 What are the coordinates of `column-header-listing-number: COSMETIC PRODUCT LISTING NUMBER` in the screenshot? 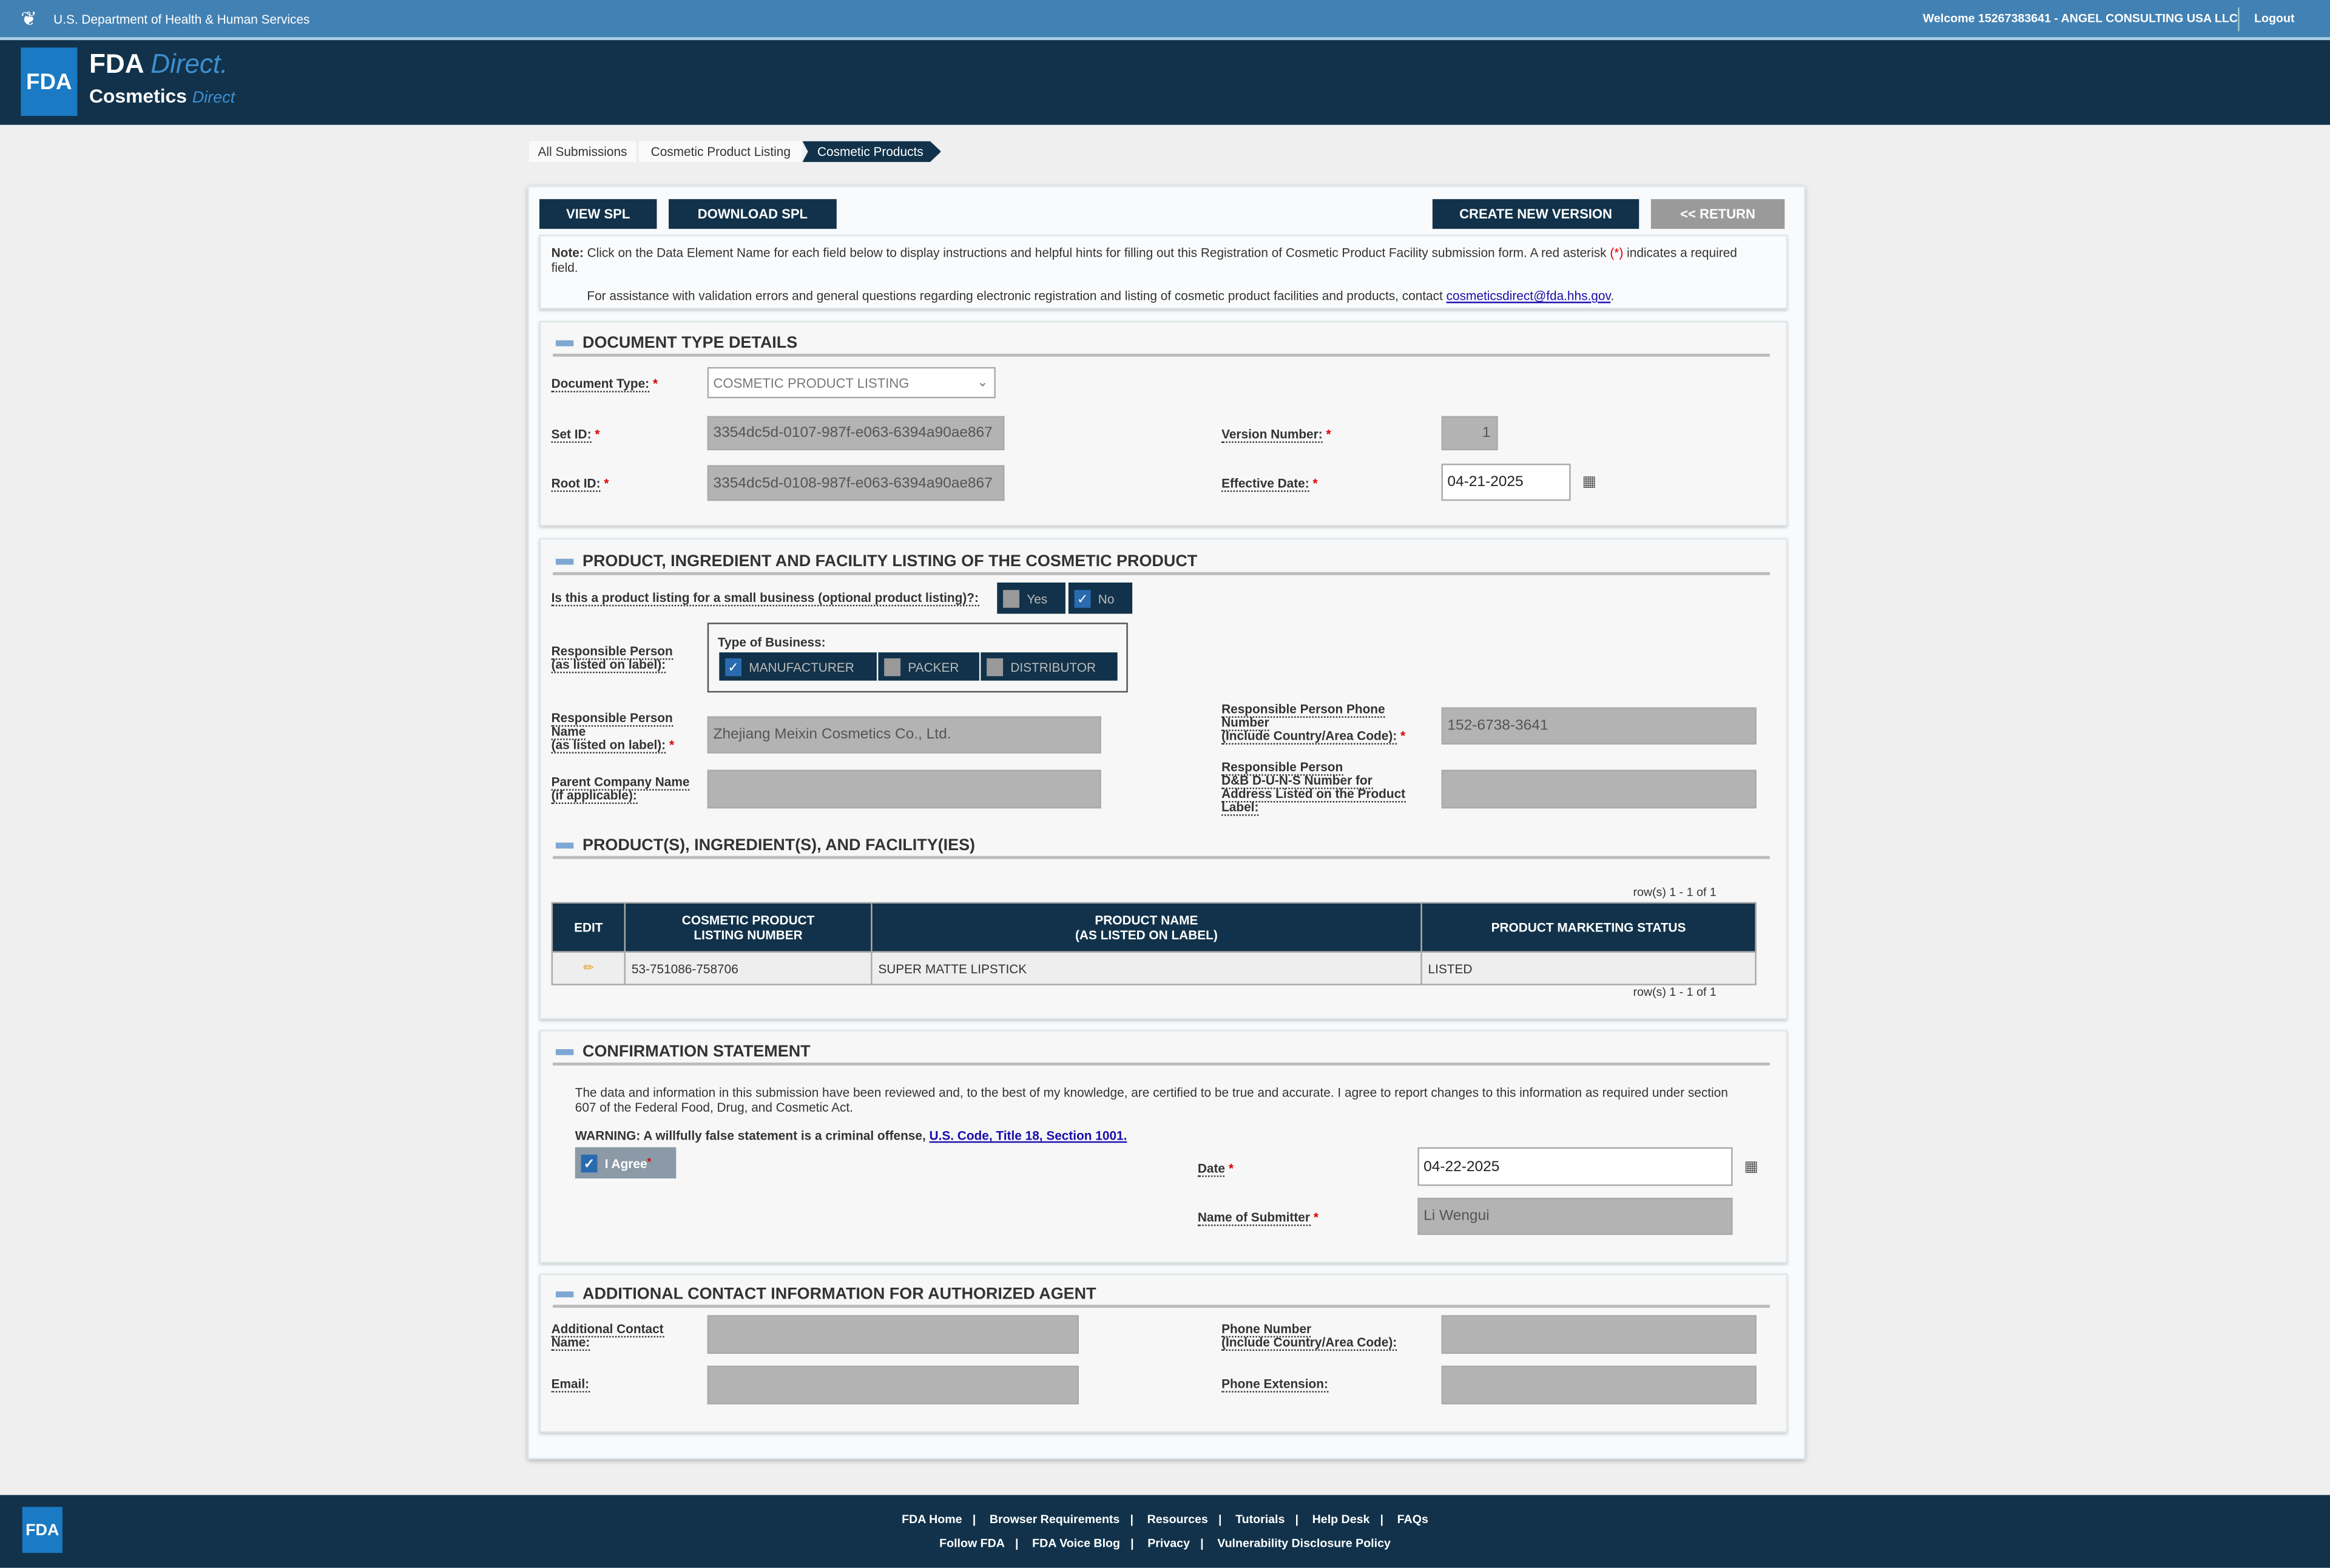 It's located at (748, 927).